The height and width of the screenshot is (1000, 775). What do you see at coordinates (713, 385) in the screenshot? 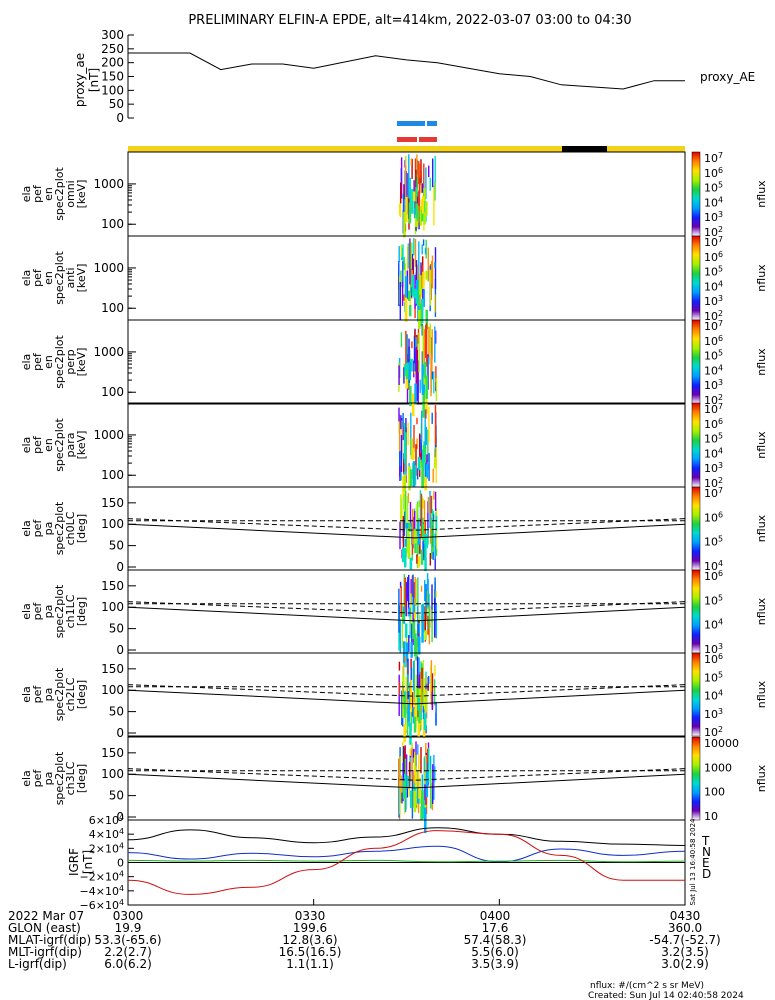
I see `spectrogram-colorbar-tick: 10³` at bounding box center [713, 385].